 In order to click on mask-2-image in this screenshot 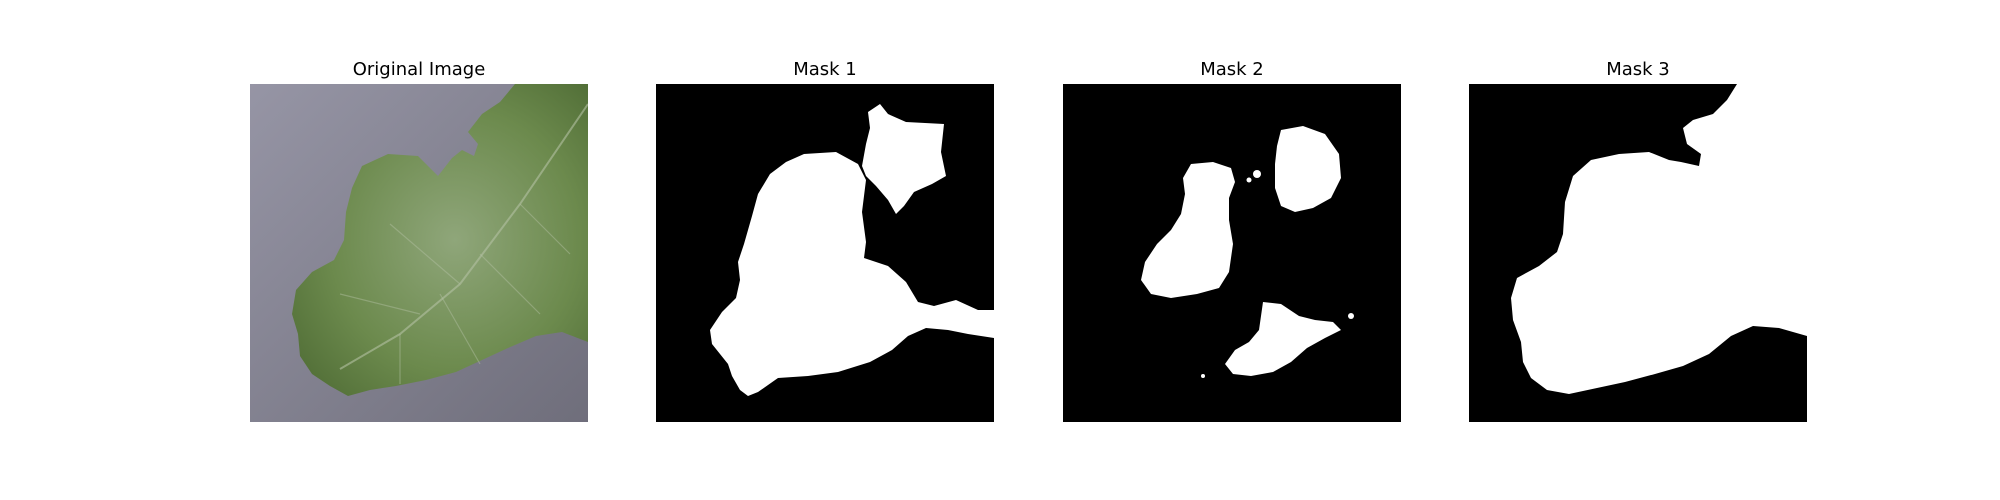, I will do `click(1232, 253)`.